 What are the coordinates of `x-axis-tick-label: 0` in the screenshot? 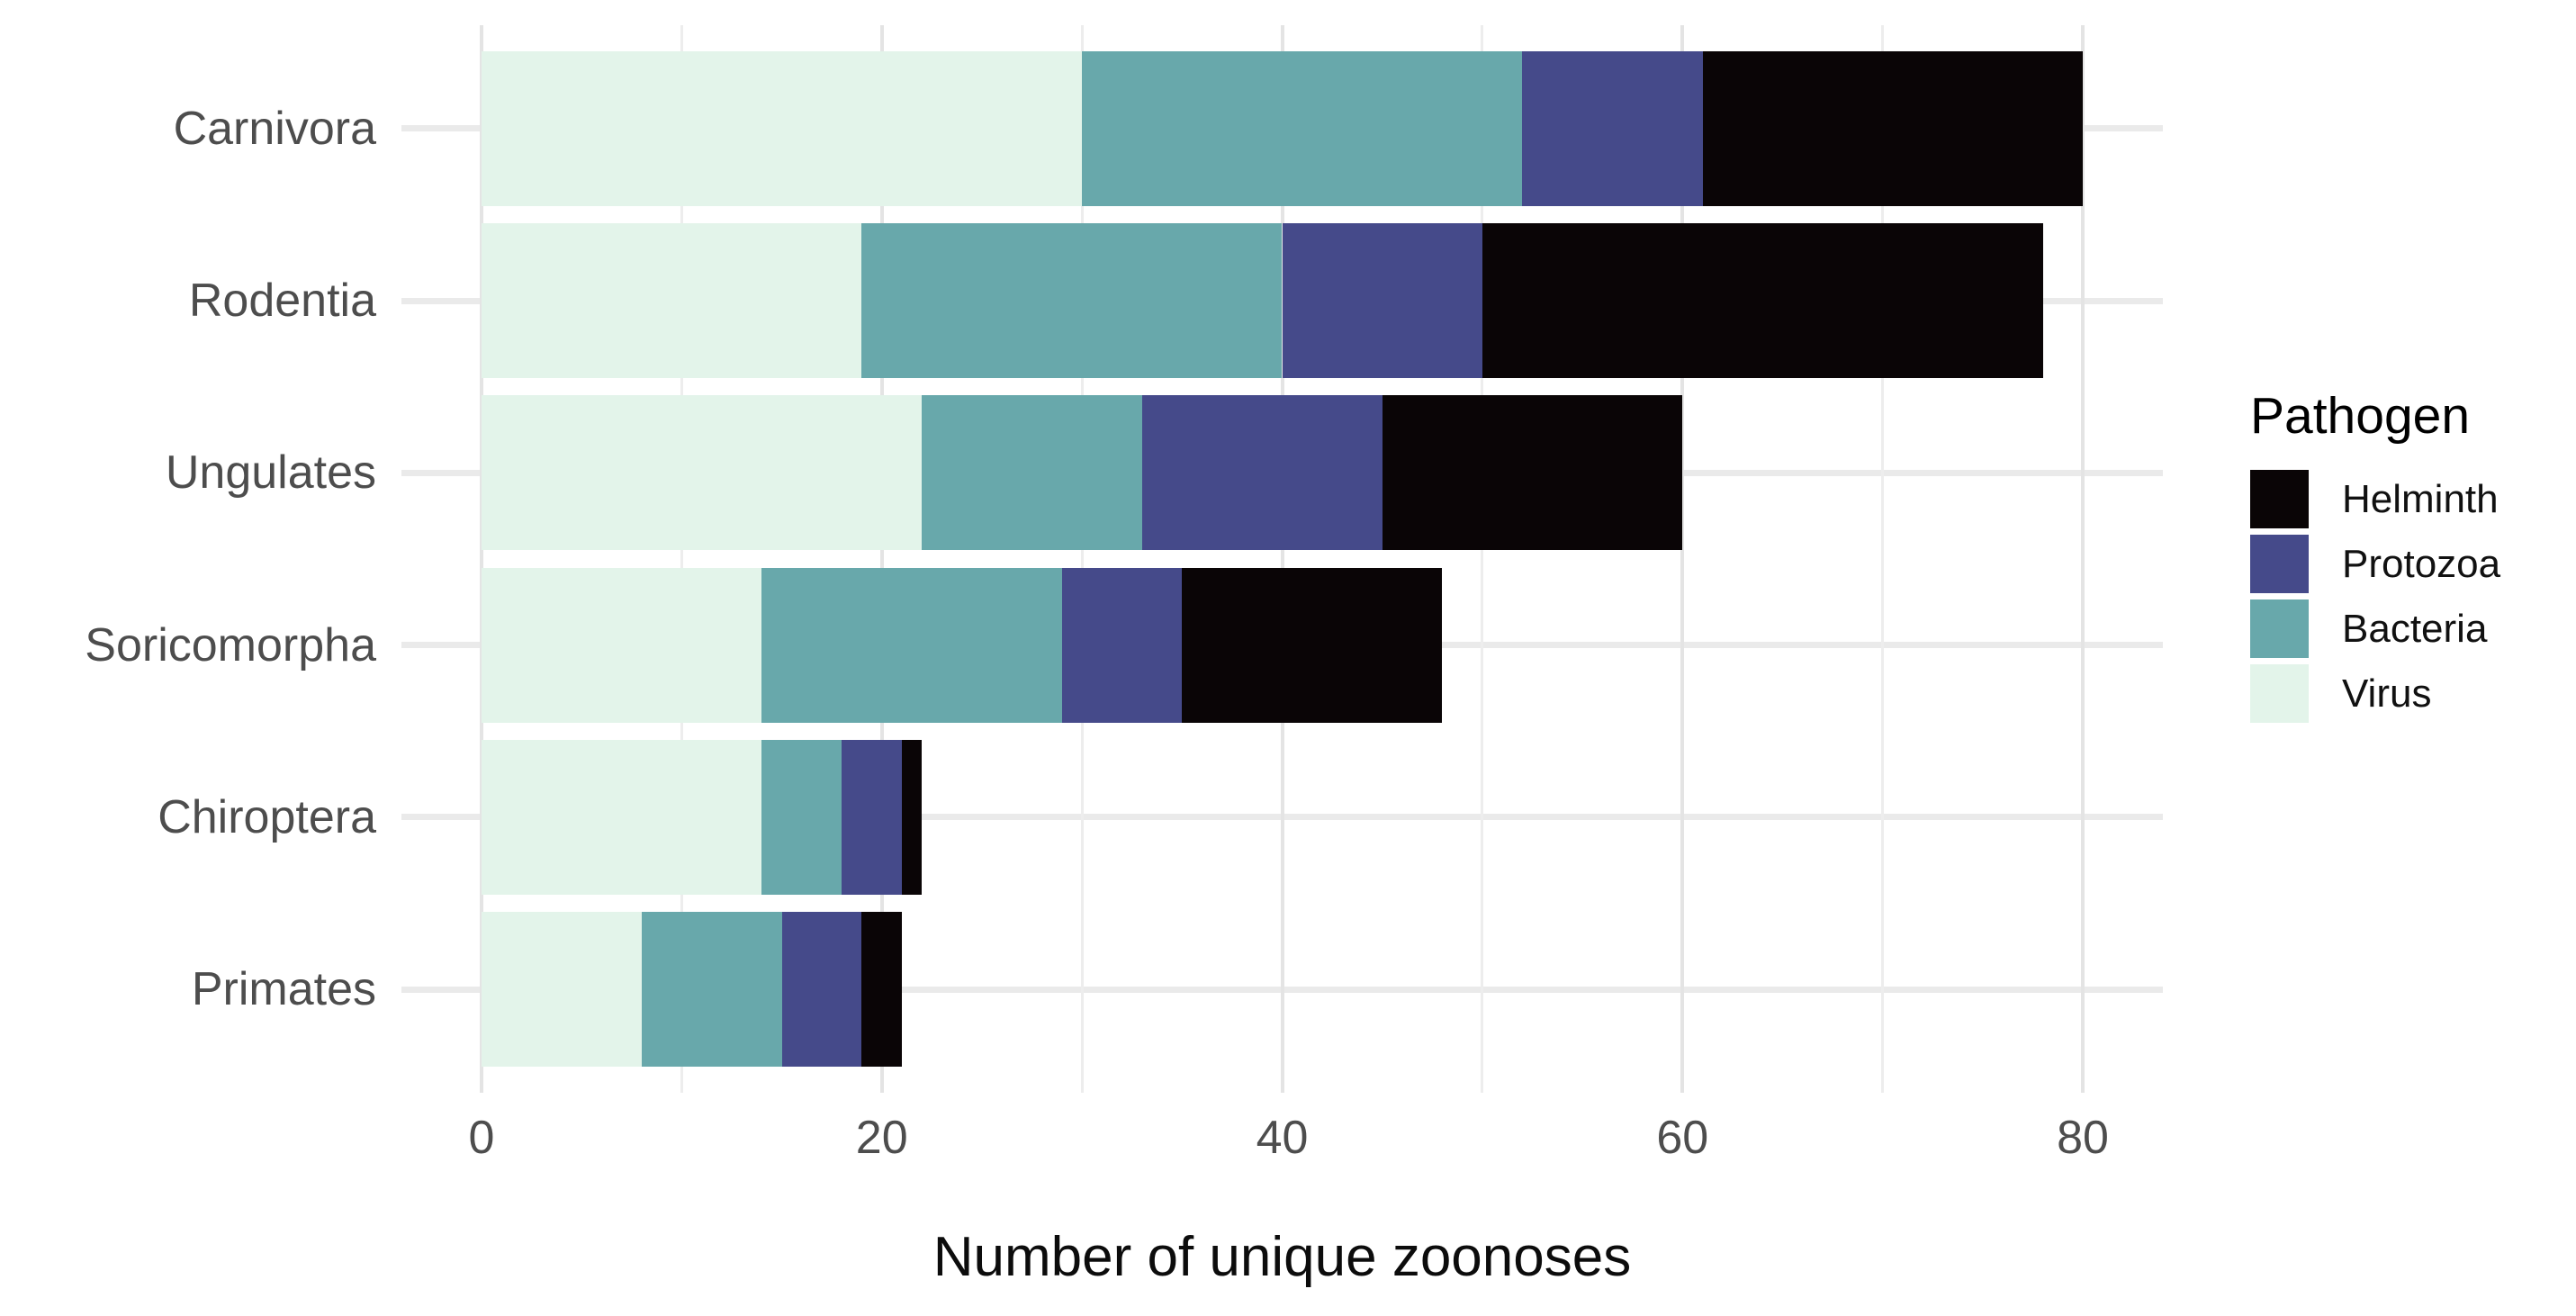 It's located at (481, 1138).